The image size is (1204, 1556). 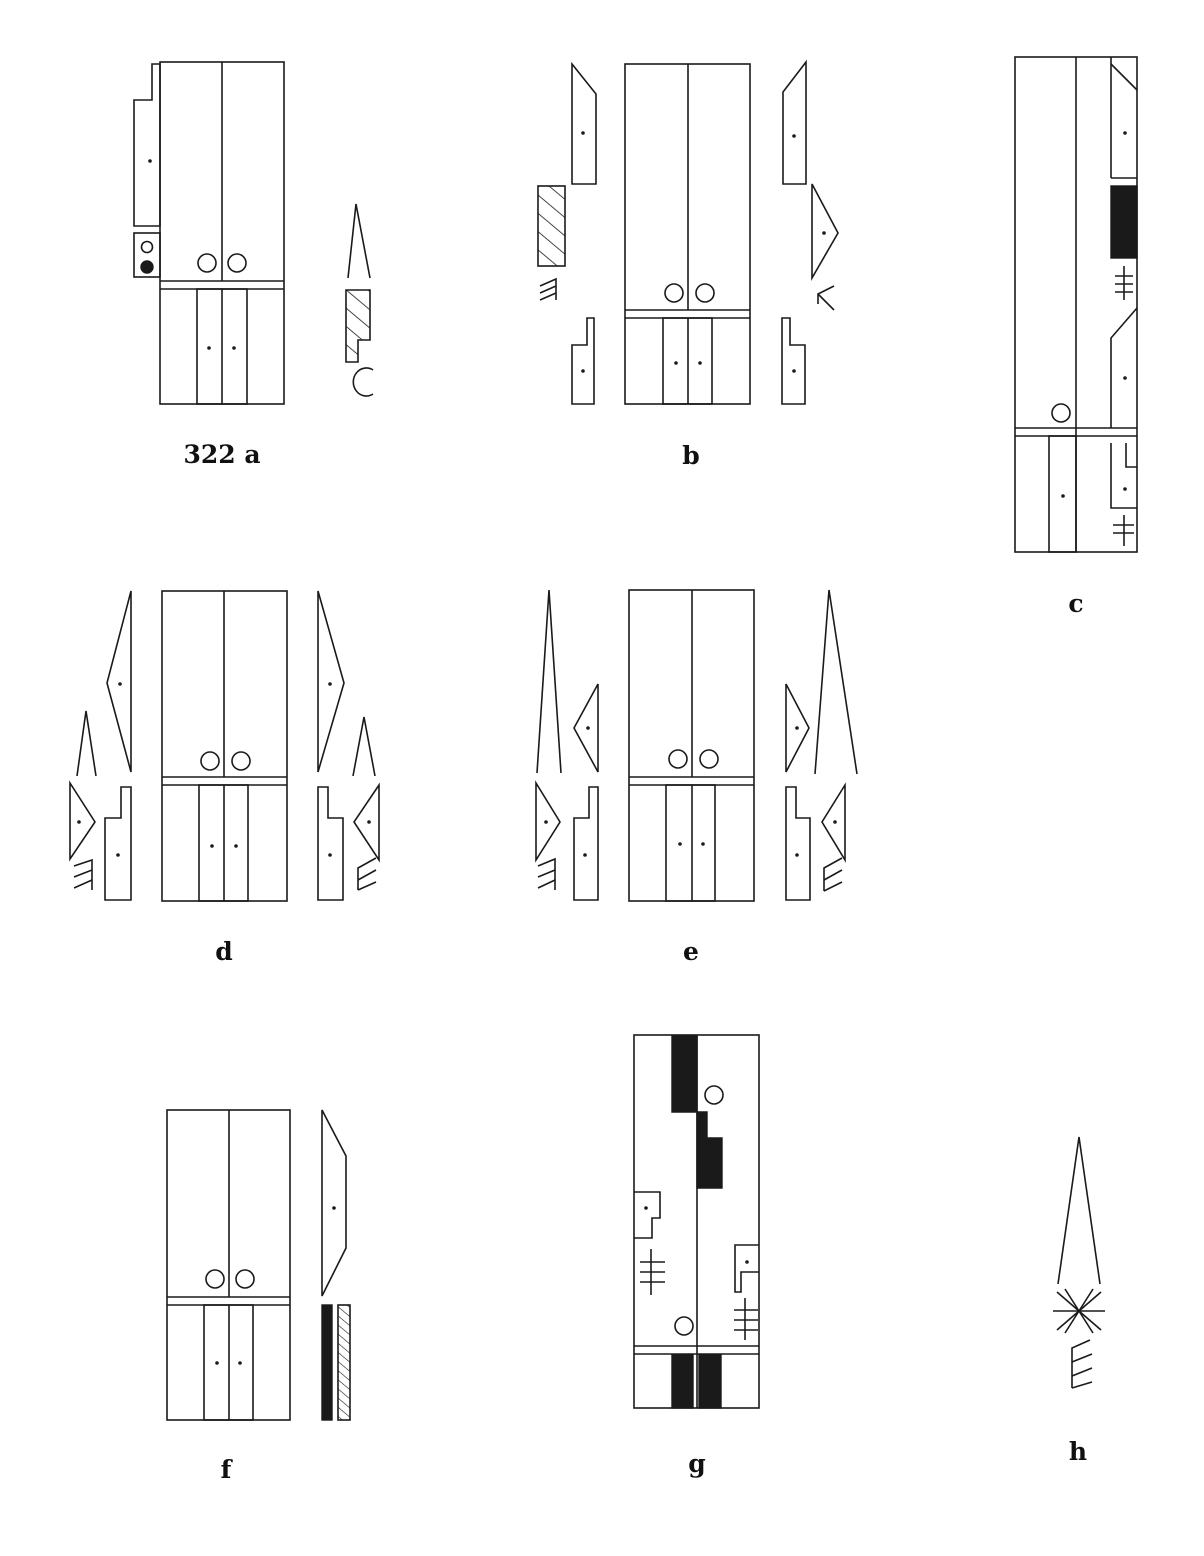 I want to click on side-box, so click(x=147, y=255).